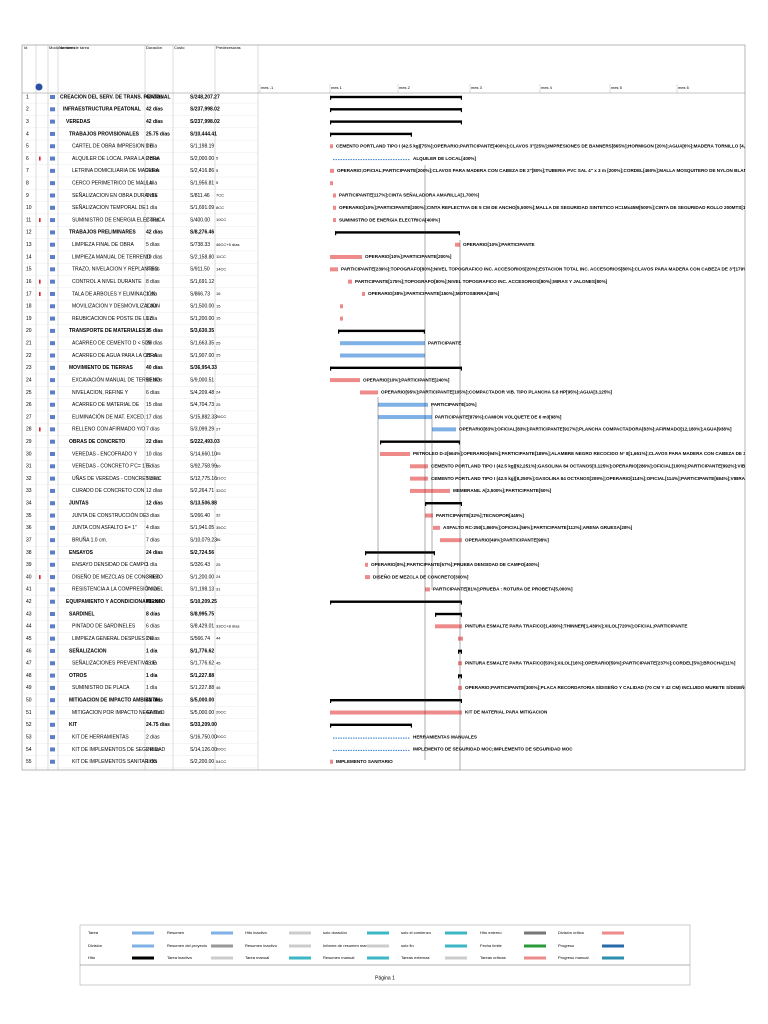  Describe the element at coordinates (202, 627) in the screenshot. I see `task-cost: S/8,429.01` at that location.